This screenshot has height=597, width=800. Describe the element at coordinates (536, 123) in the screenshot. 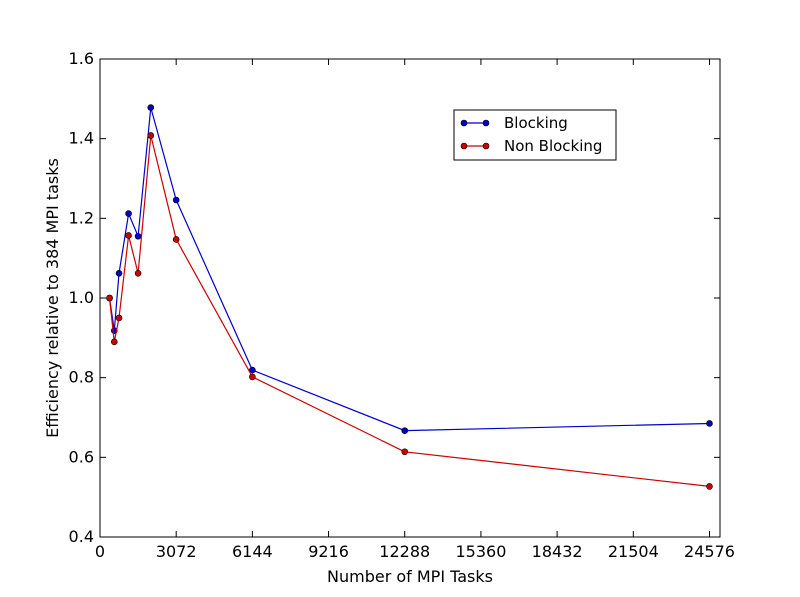

I see `legend-label-blocking: Blocking` at that location.